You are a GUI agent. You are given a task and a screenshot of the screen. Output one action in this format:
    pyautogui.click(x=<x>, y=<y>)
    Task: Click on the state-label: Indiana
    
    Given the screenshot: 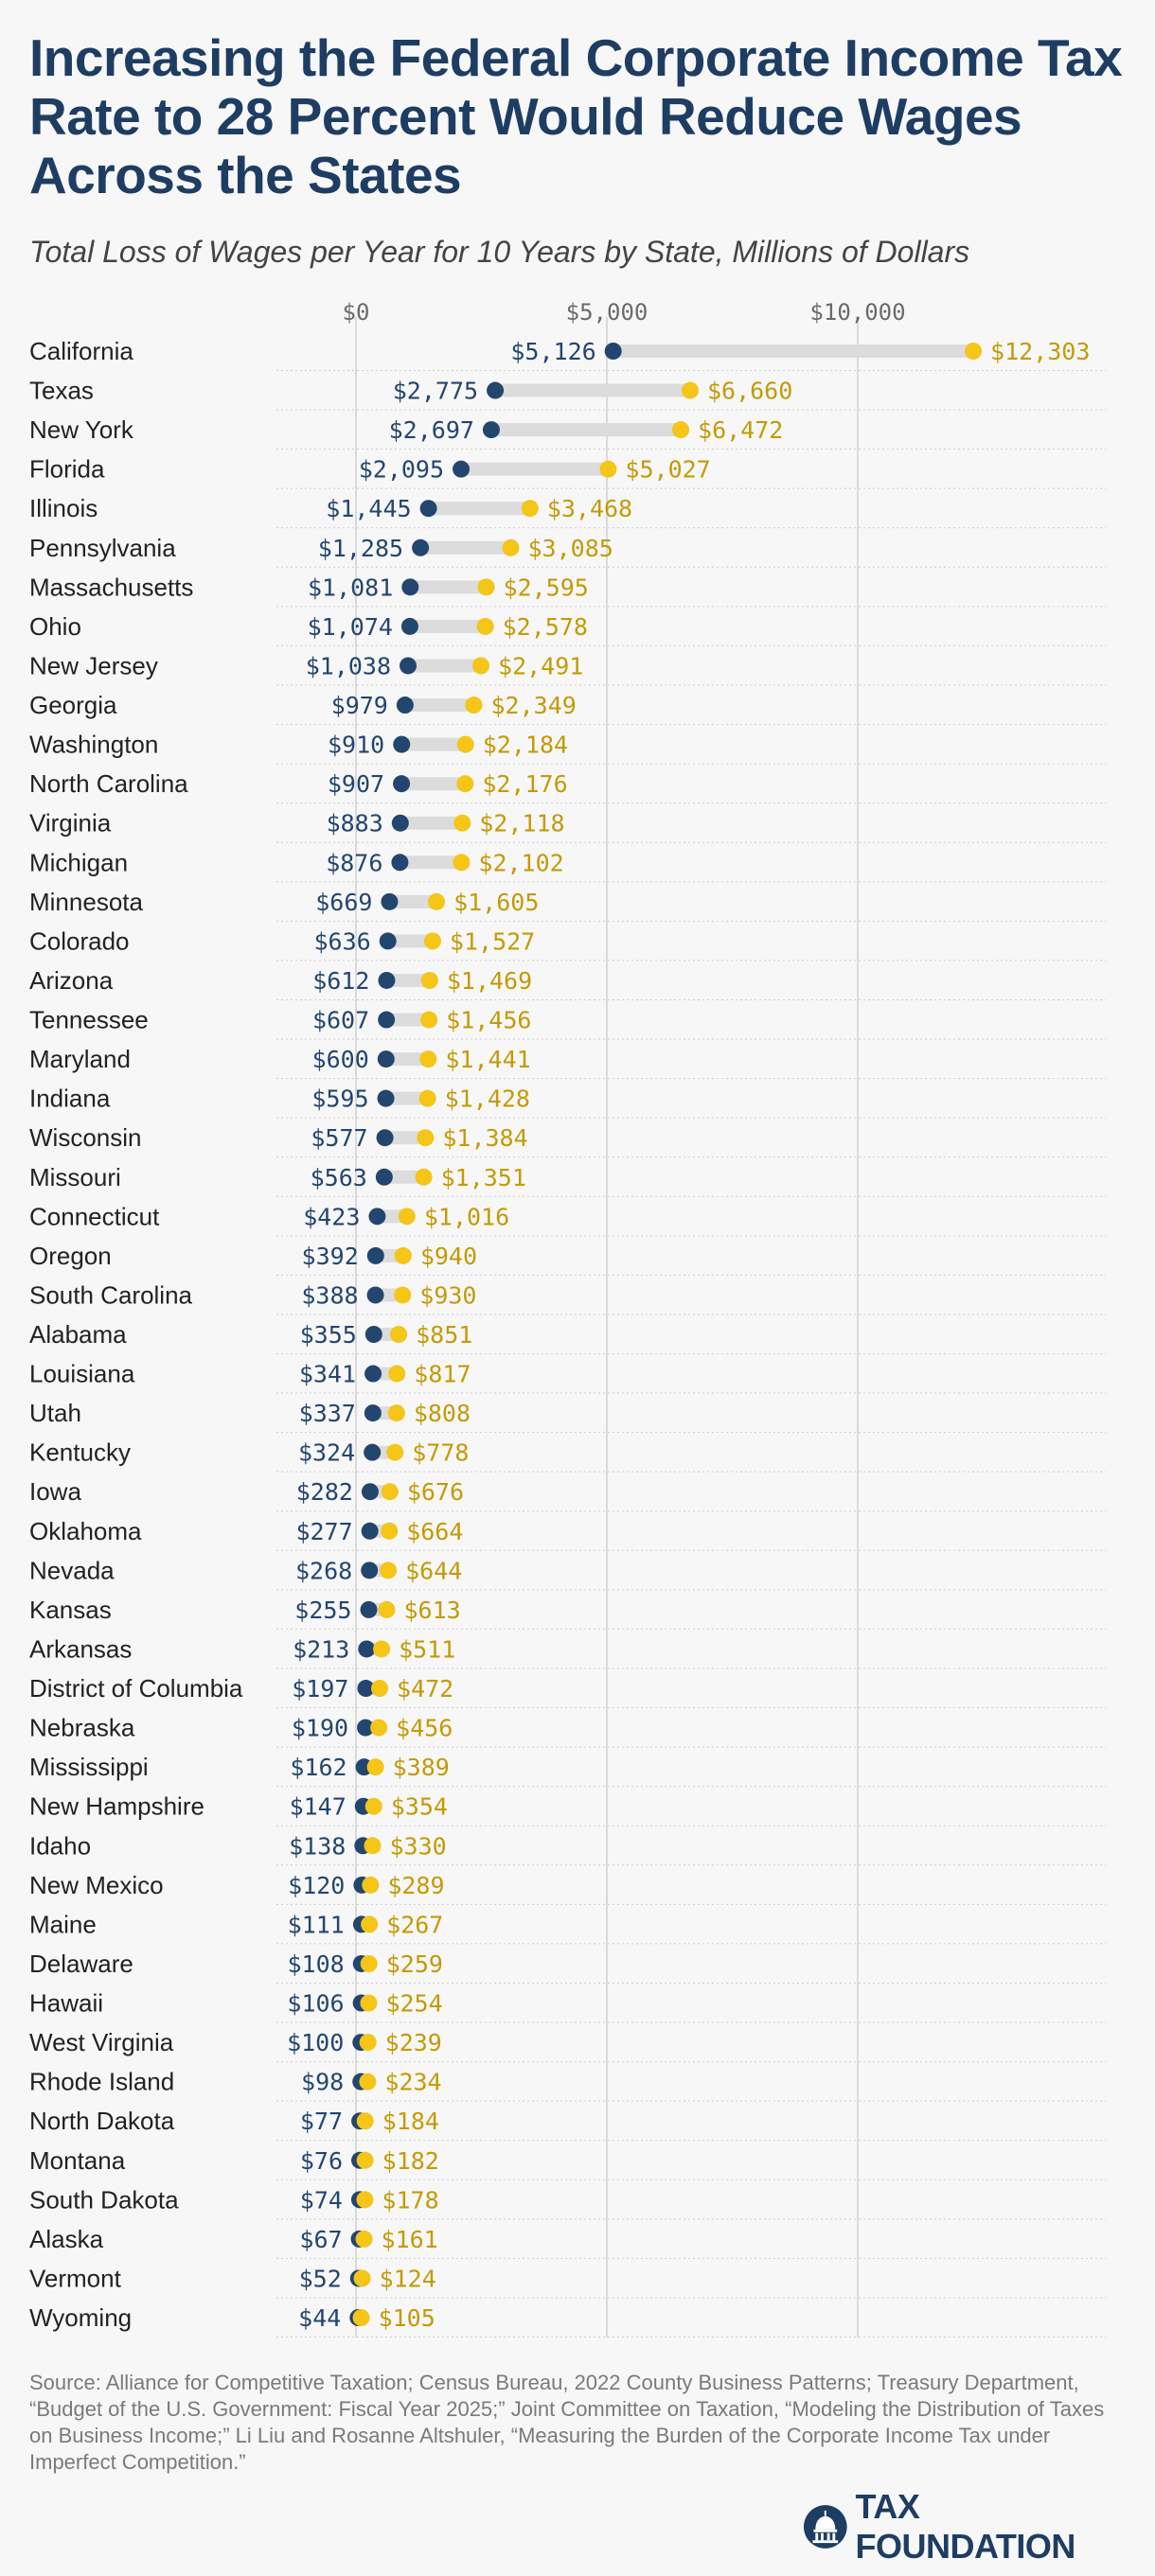 What is the action you would take?
    pyautogui.click(x=70, y=1099)
    